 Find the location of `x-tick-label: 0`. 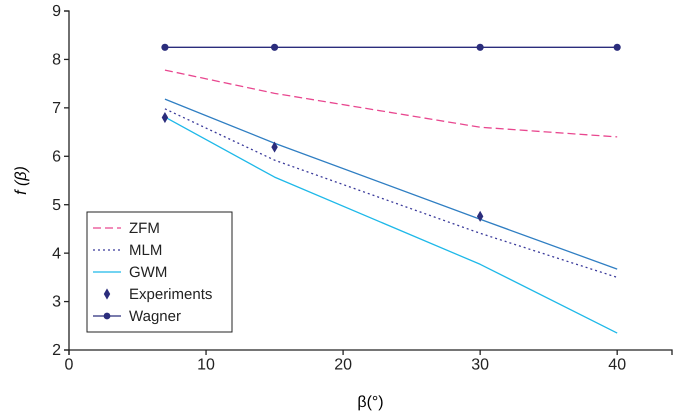

x-tick-label: 0 is located at coordinates (69, 365).